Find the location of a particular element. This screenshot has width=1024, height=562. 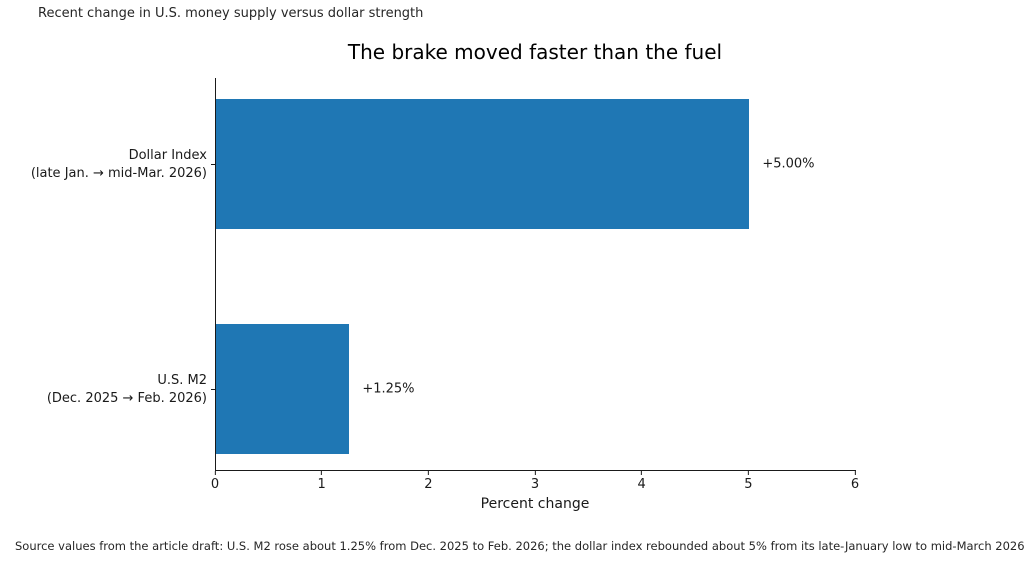

category-label-dollar-index: Dollar Index (late Jan. → mid-Mar. 2026) is located at coordinates (103, 165).